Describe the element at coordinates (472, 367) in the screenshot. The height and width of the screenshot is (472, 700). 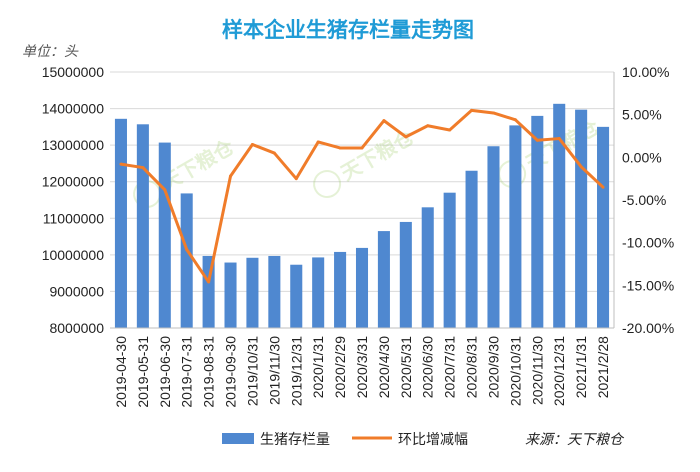
I see `x-tick-label: 2020/8/31` at that location.